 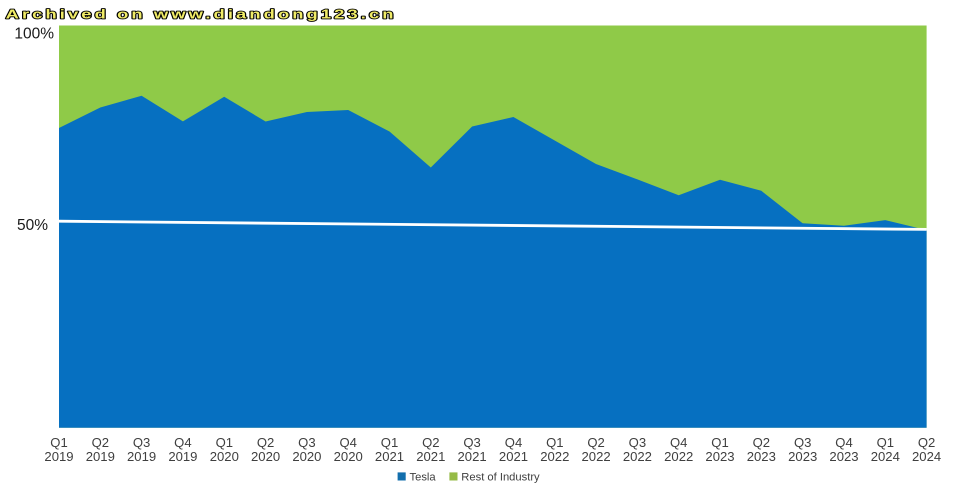 I want to click on svg-text: 50%, so click(x=32, y=225).